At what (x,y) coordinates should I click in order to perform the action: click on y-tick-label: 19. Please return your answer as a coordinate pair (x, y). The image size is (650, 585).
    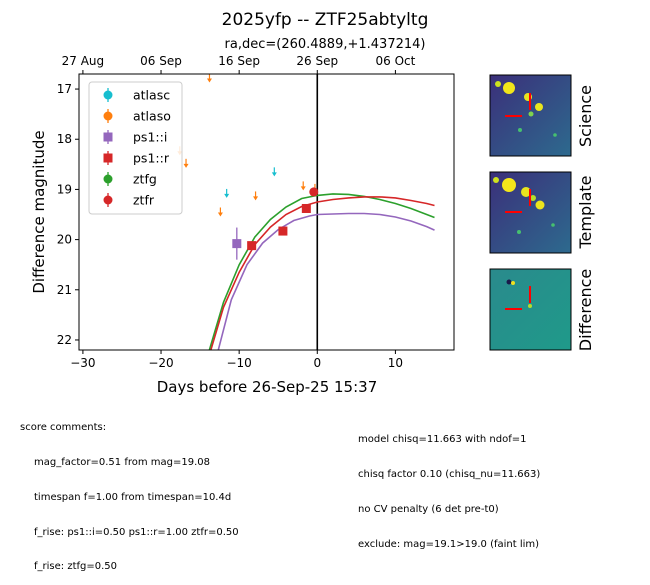
    Looking at the image, I should click on (64, 189).